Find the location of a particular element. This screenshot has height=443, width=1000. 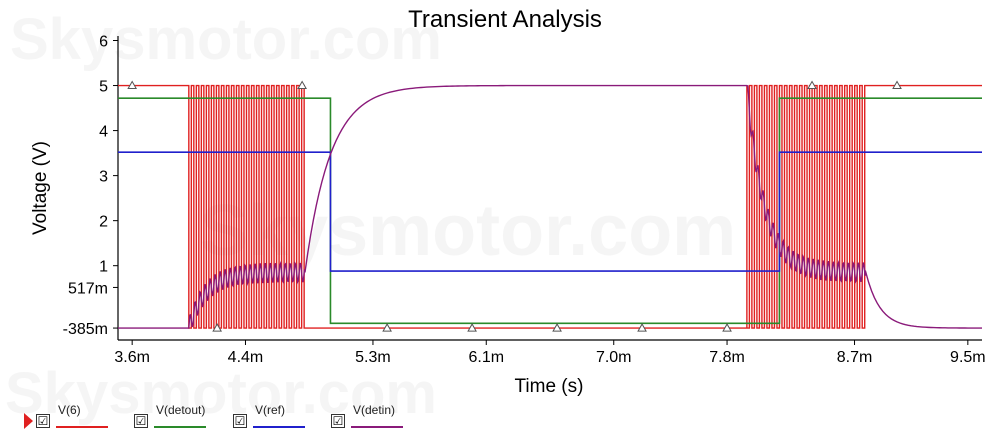

y-tick-label: 1 is located at coordinates (103, 267).